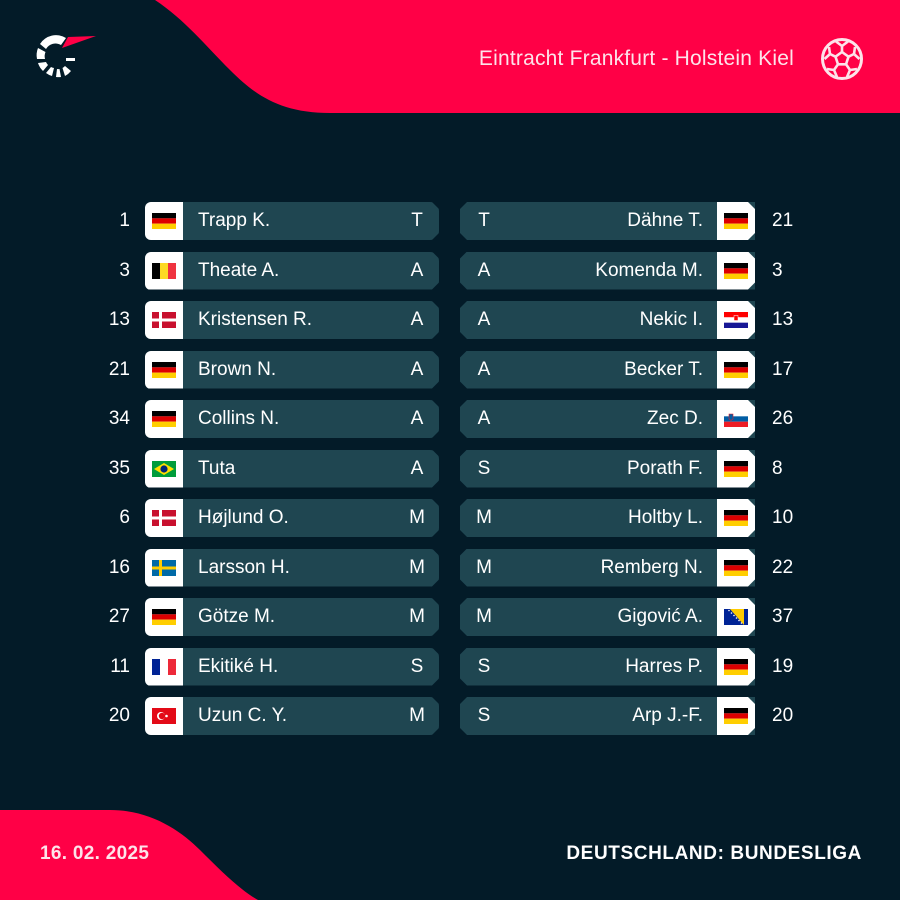 This screenshot has height=900, width=900. Describe the element at coordinates (239, 418) in the screenshot. I see `player-name: Collins N.` at that location.